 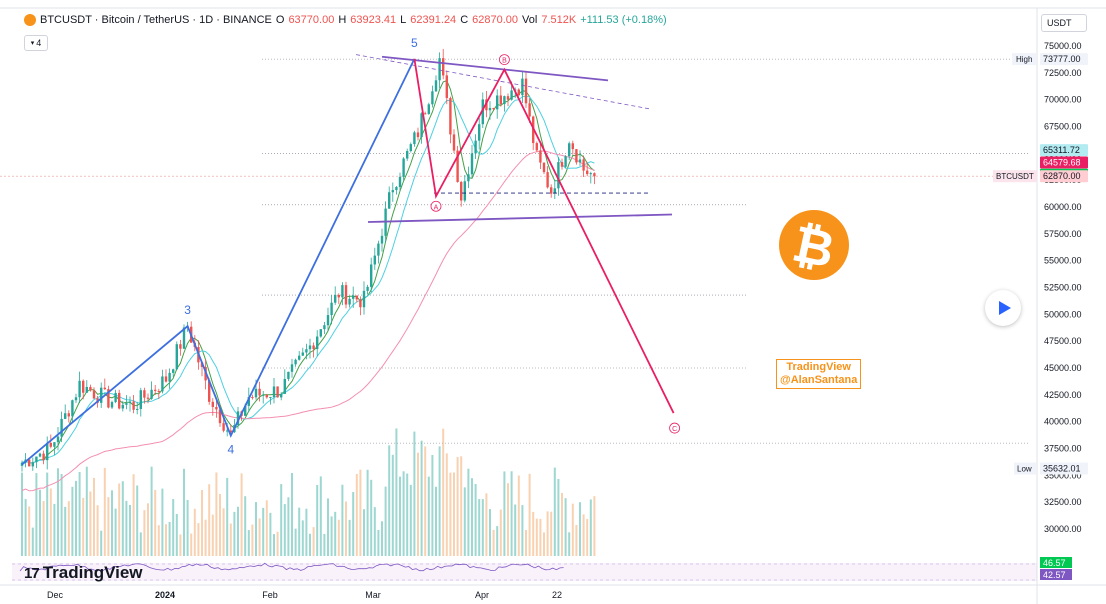 What do you see at coordinates (414, 43) in the screenshot?
I see `wave-5-label: 5` at bounding box center [414, 43].